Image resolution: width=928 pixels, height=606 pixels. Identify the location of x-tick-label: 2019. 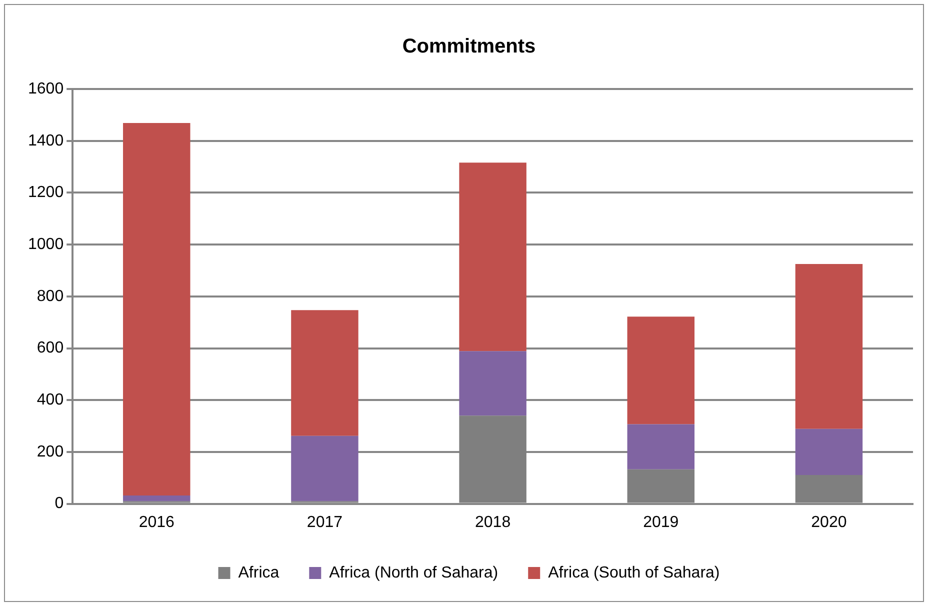
(661, 522).